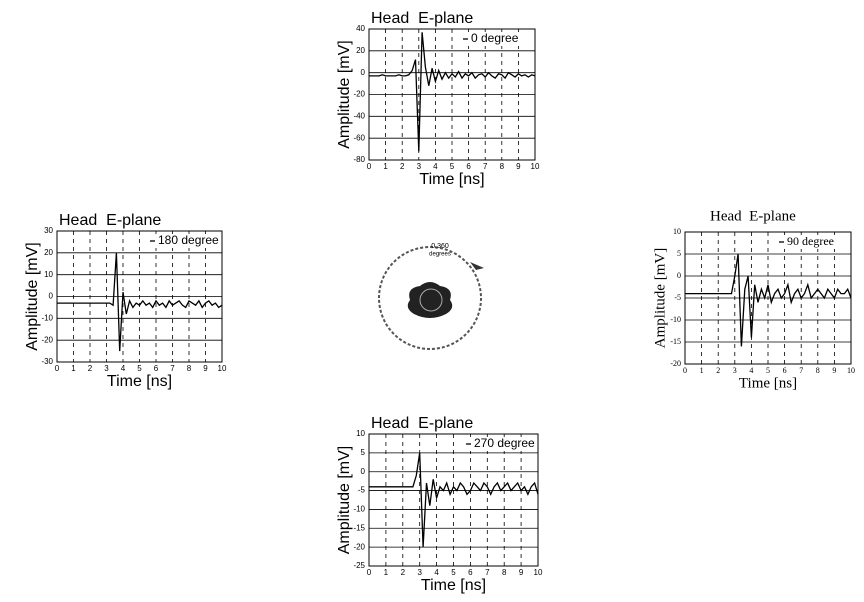 The height and width of the screenshot is (602, 864). I want to click on y-tick-label: -30, so click(47, 361).